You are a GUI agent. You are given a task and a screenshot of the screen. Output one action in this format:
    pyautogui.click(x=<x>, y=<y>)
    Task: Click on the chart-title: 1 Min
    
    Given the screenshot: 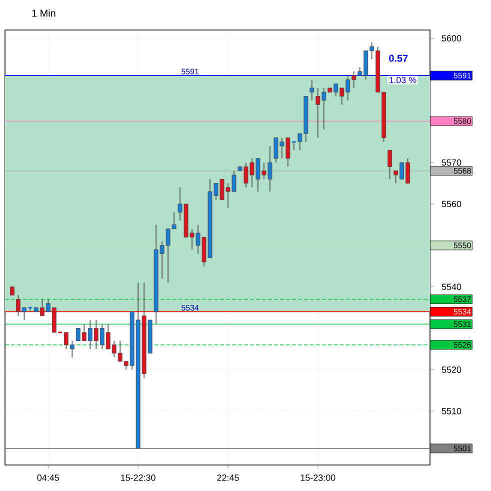 What is the action you would take?
    pyautogui.click(x=44, y=13)
    